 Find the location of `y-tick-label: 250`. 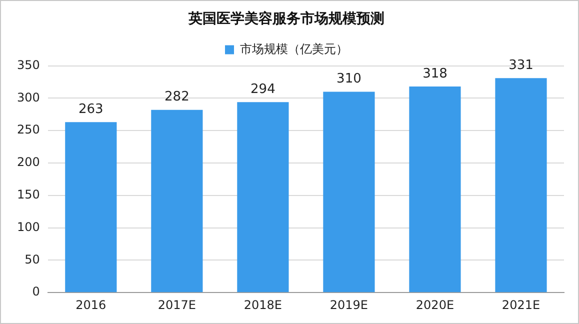

y-tick-label: 250 is located at coordinates (28, 129).